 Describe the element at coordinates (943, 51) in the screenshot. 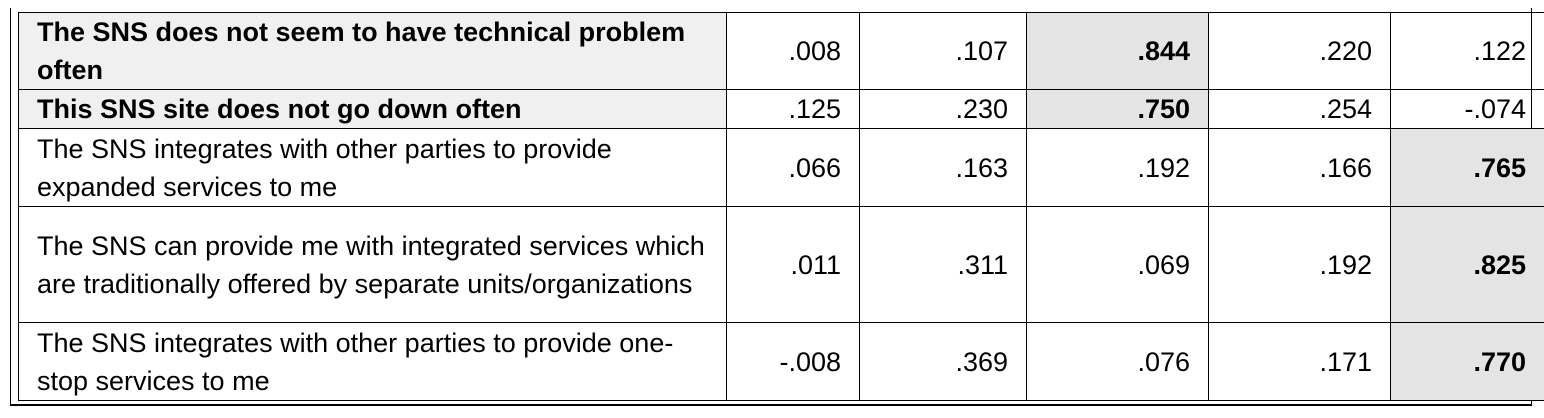

I see `loading-value: .107` at that location.